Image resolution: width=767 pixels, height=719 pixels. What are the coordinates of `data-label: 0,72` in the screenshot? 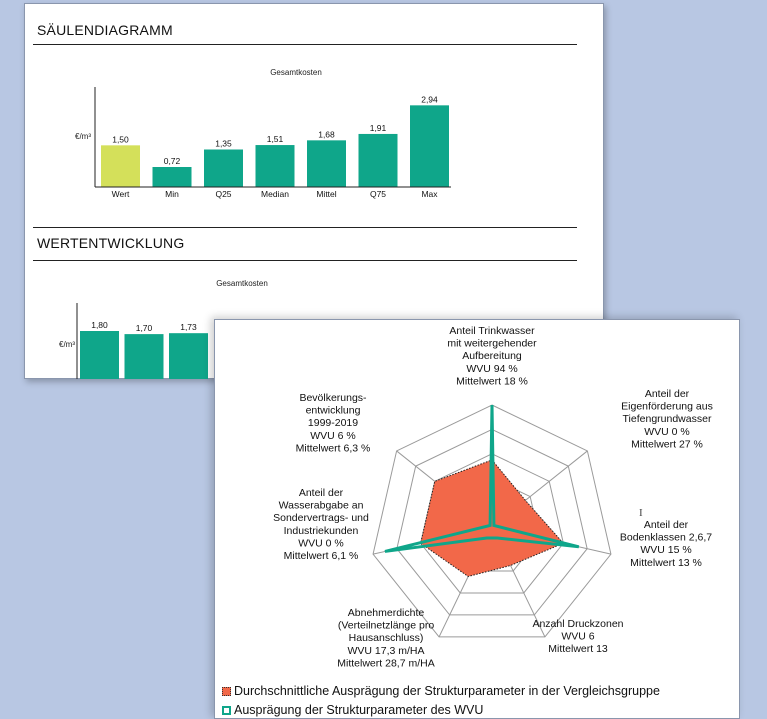 It's located at (172, 161).